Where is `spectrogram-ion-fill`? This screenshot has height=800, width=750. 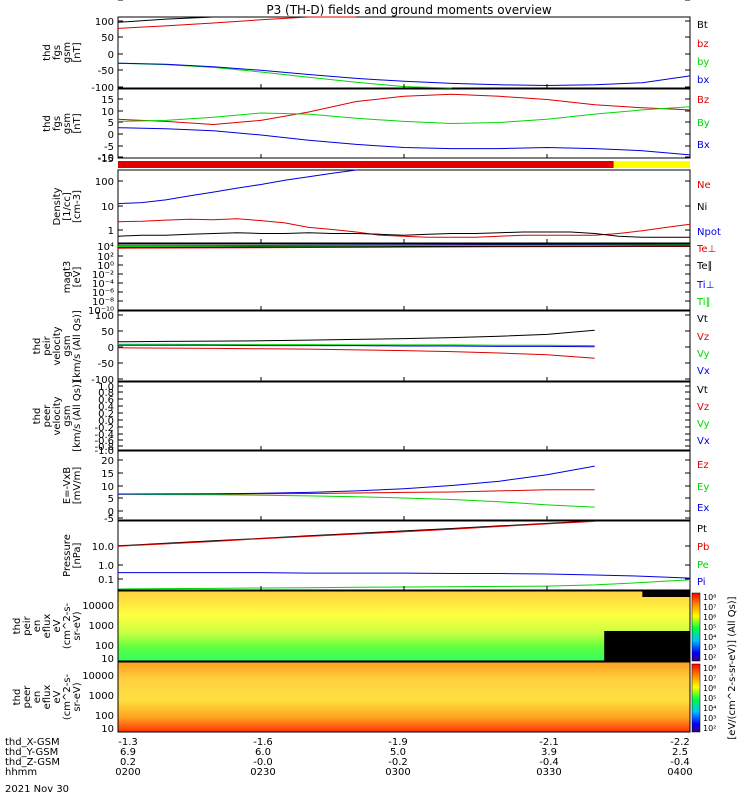
spectrogram-ion-fill is located at coordinates (404, 626).